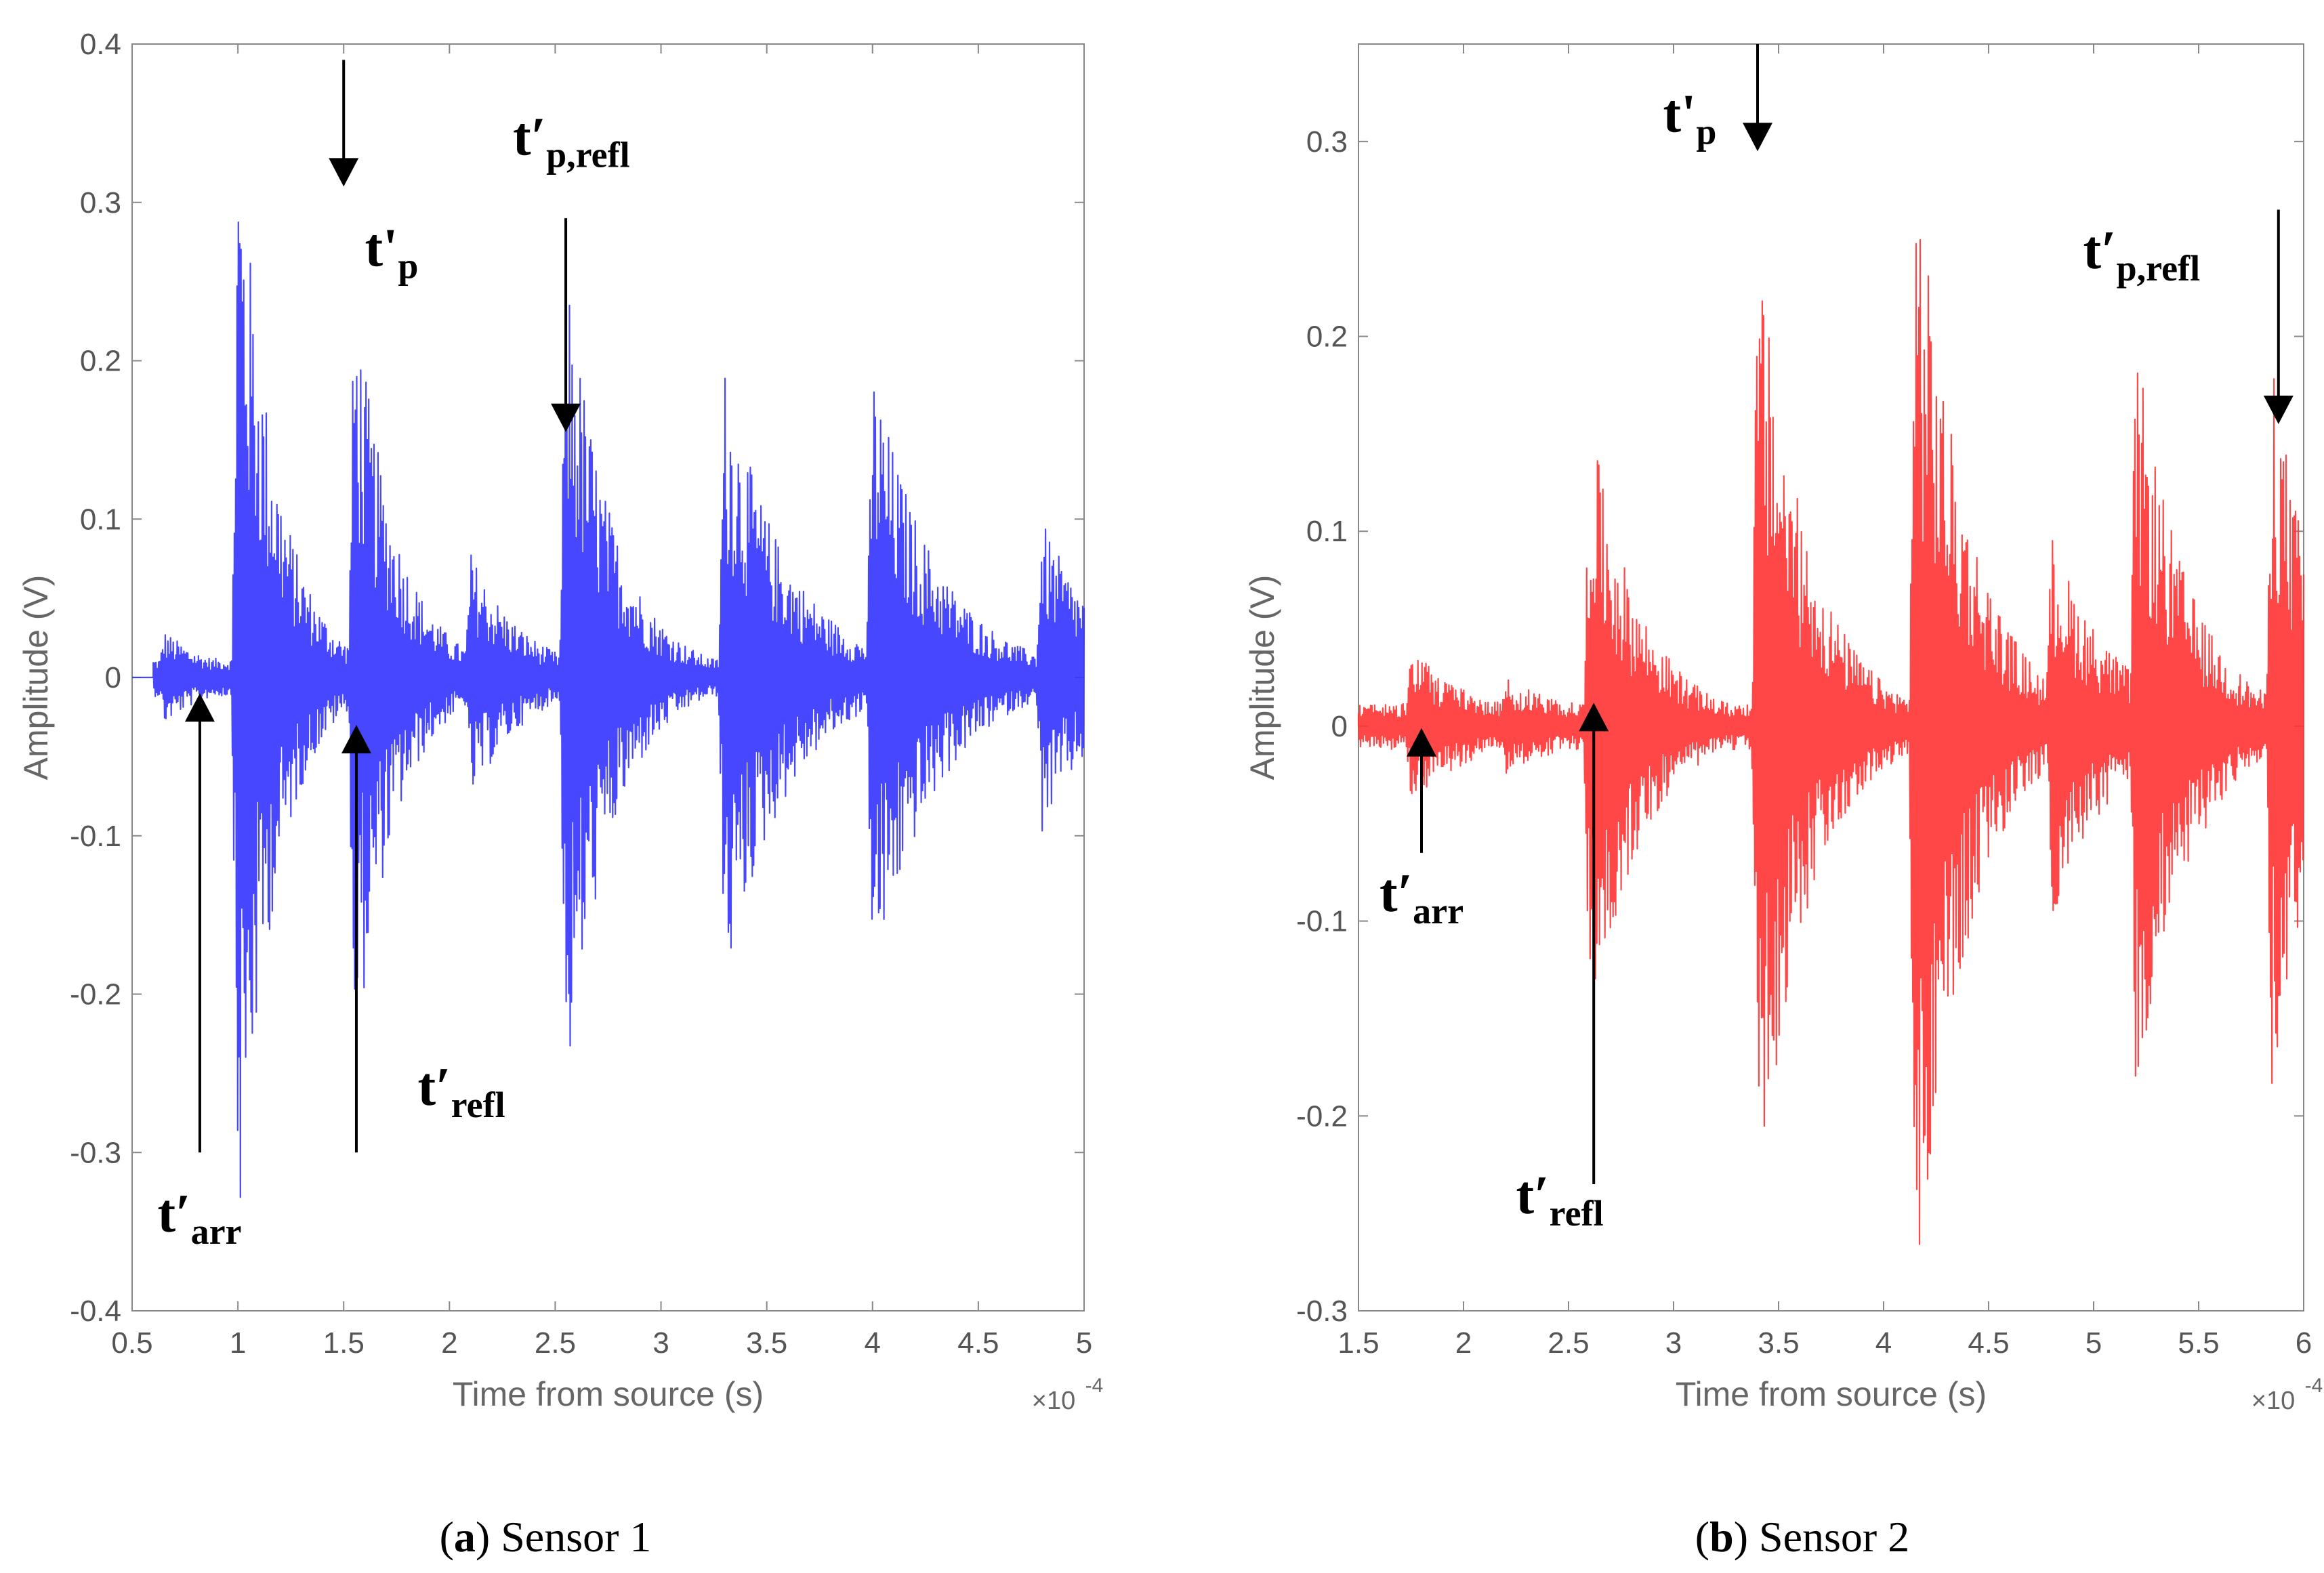  What do you see at coordinates (1721, 1537) in the screenshot?
I see `caption-letter: b` at bounding box center [1721, 1537].